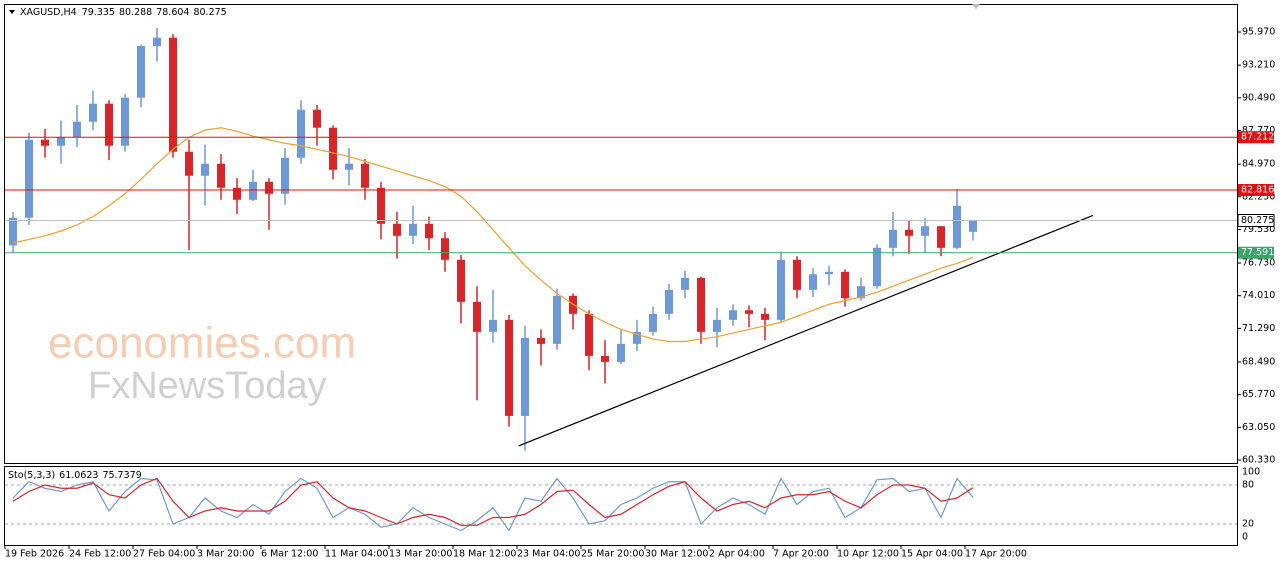  I want to click on menu-arrow, so click(12, 12).